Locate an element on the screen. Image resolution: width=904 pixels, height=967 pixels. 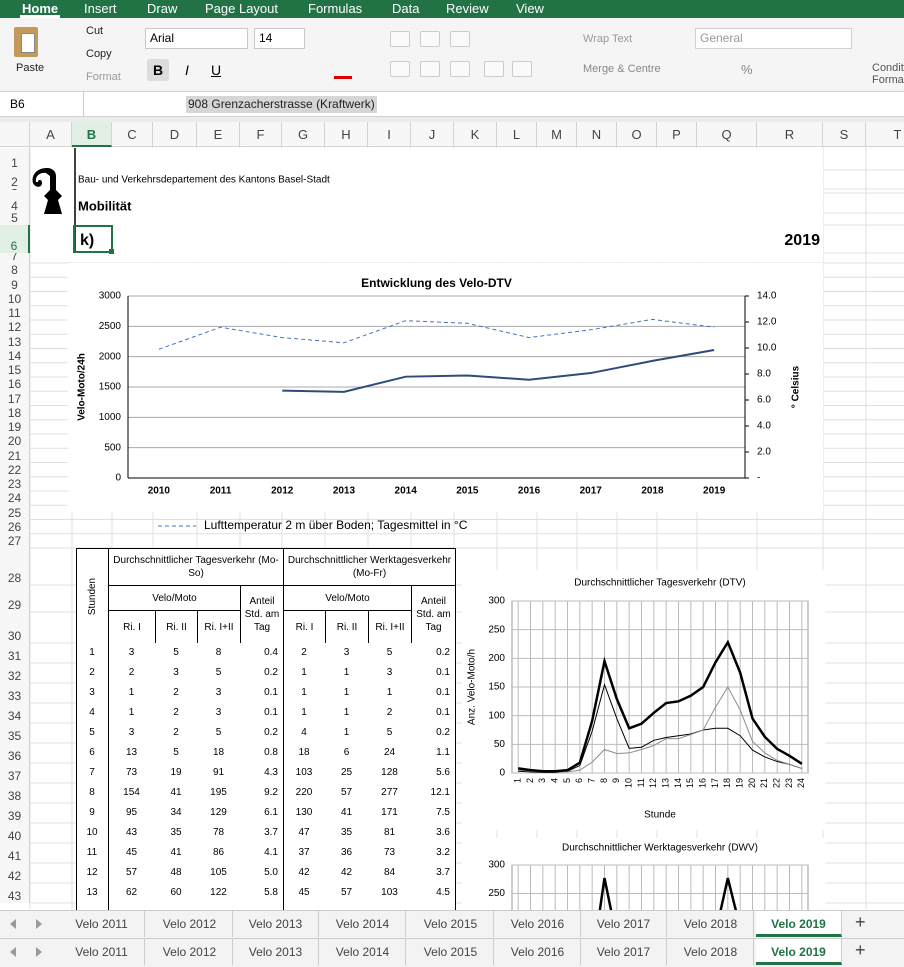
row-header: 22 is located at coordinates (15, 469).